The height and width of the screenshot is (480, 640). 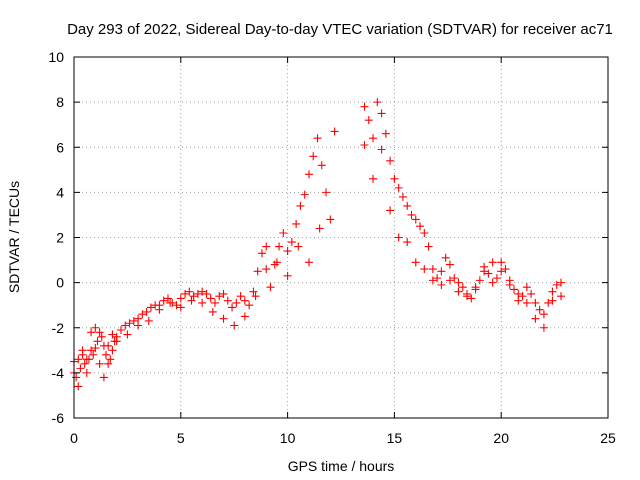 I want to click on x-tick-label-1: 5, so click(x=181, y=438).